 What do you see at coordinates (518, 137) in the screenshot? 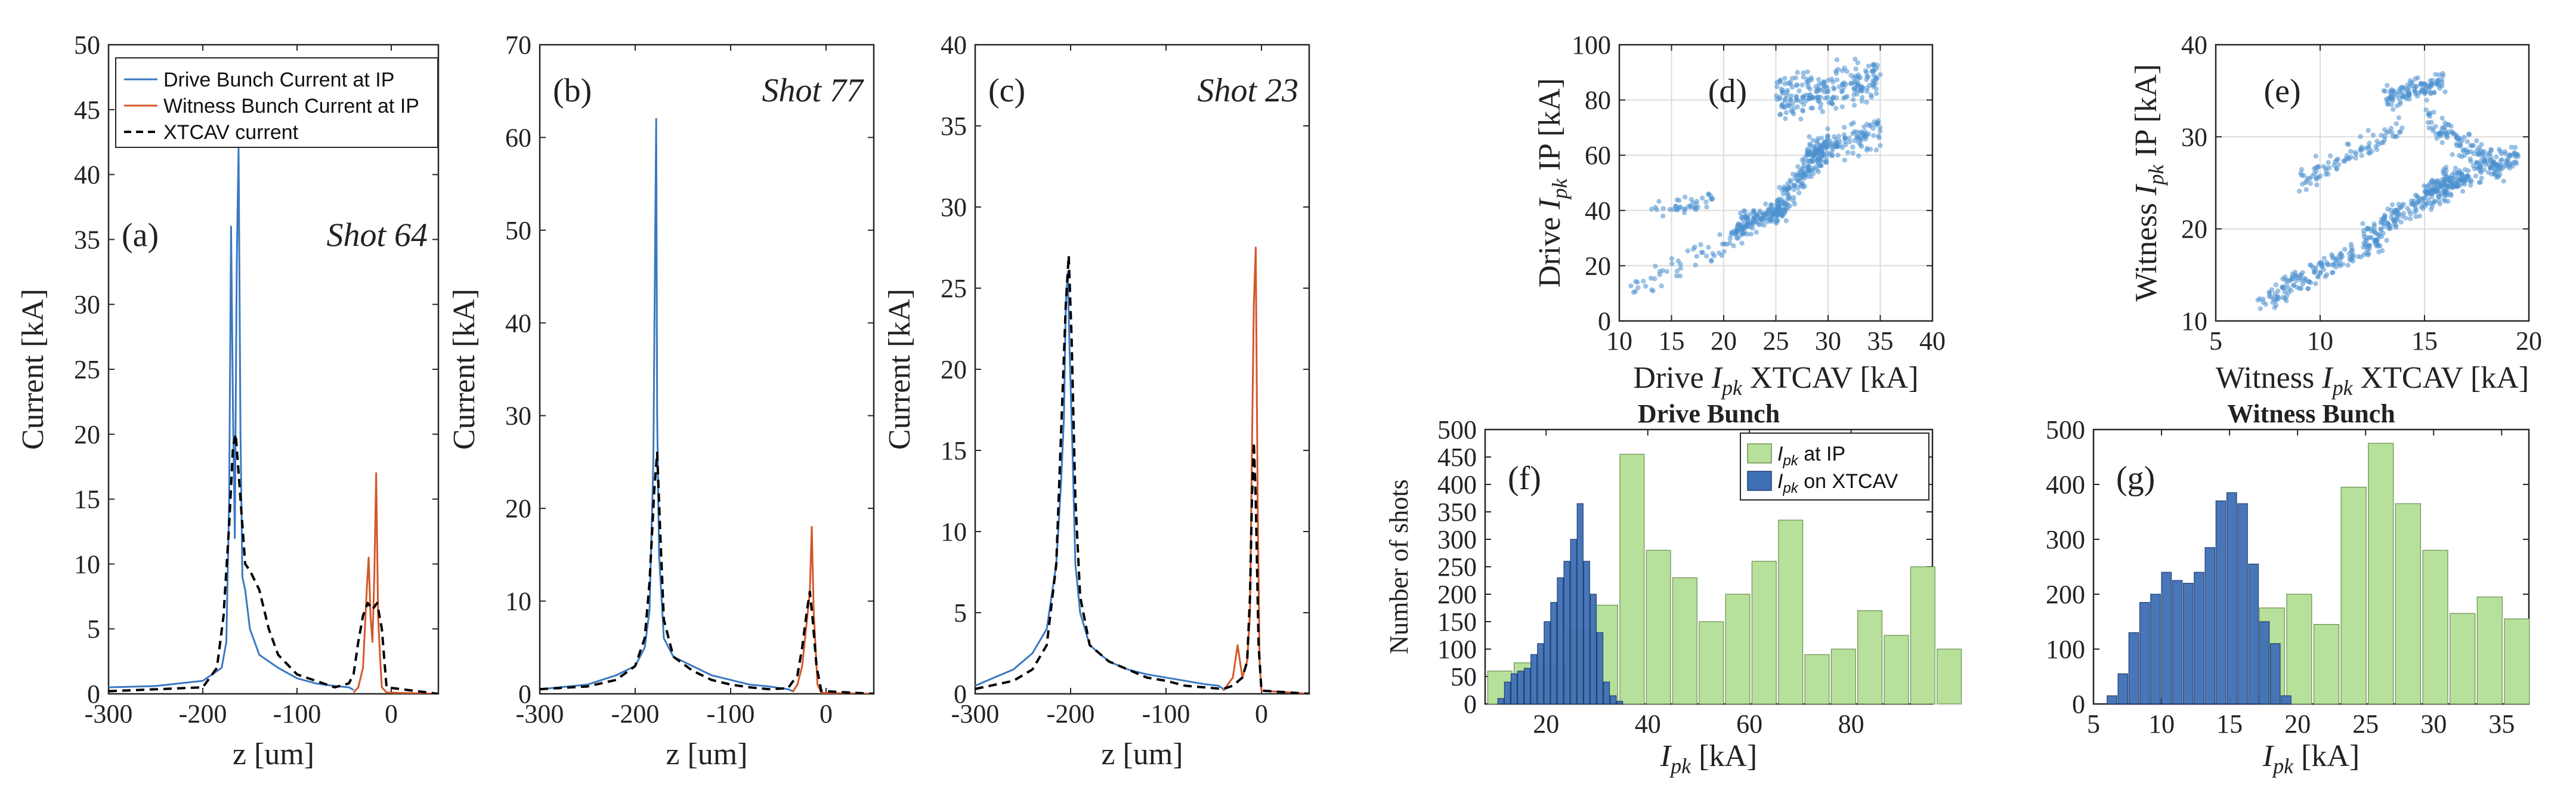
I see `ytick-label-b-6: 60` at bounding box center [518, 137].